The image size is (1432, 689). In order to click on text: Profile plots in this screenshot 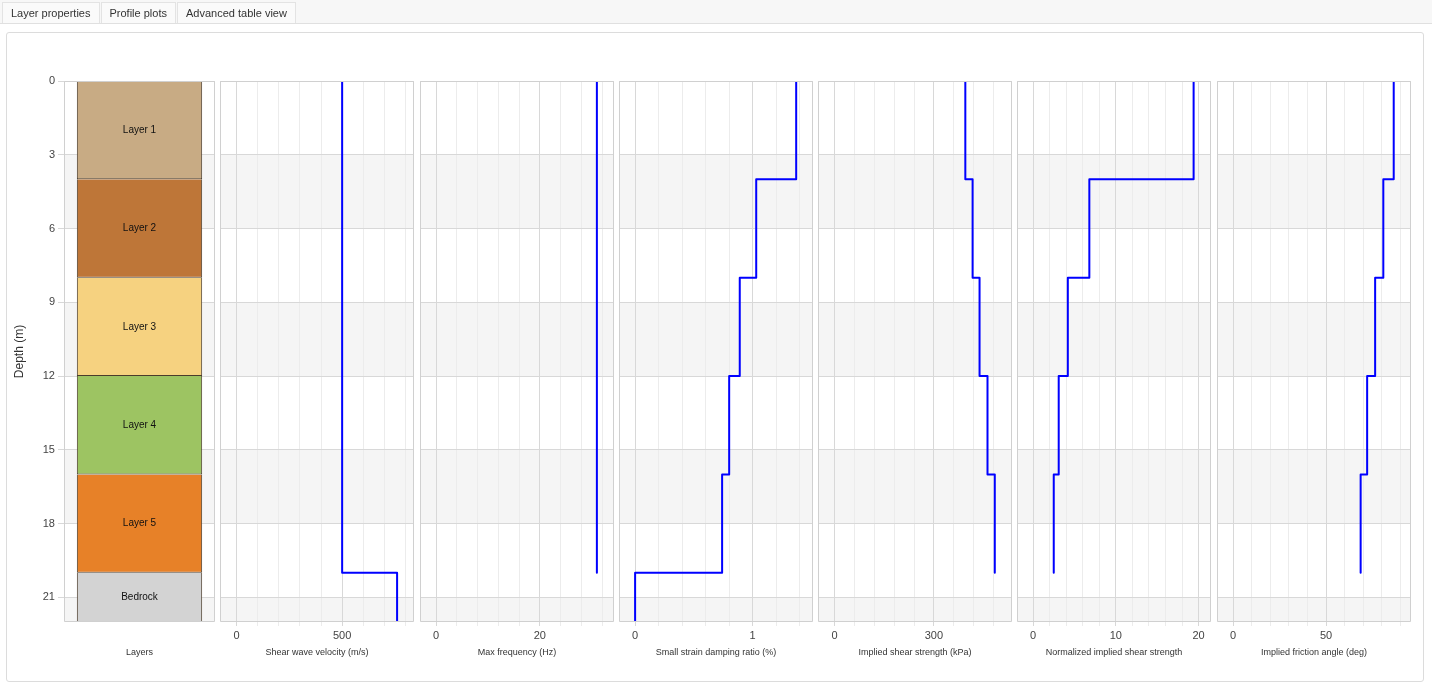, I will do `click(138, 12)`.